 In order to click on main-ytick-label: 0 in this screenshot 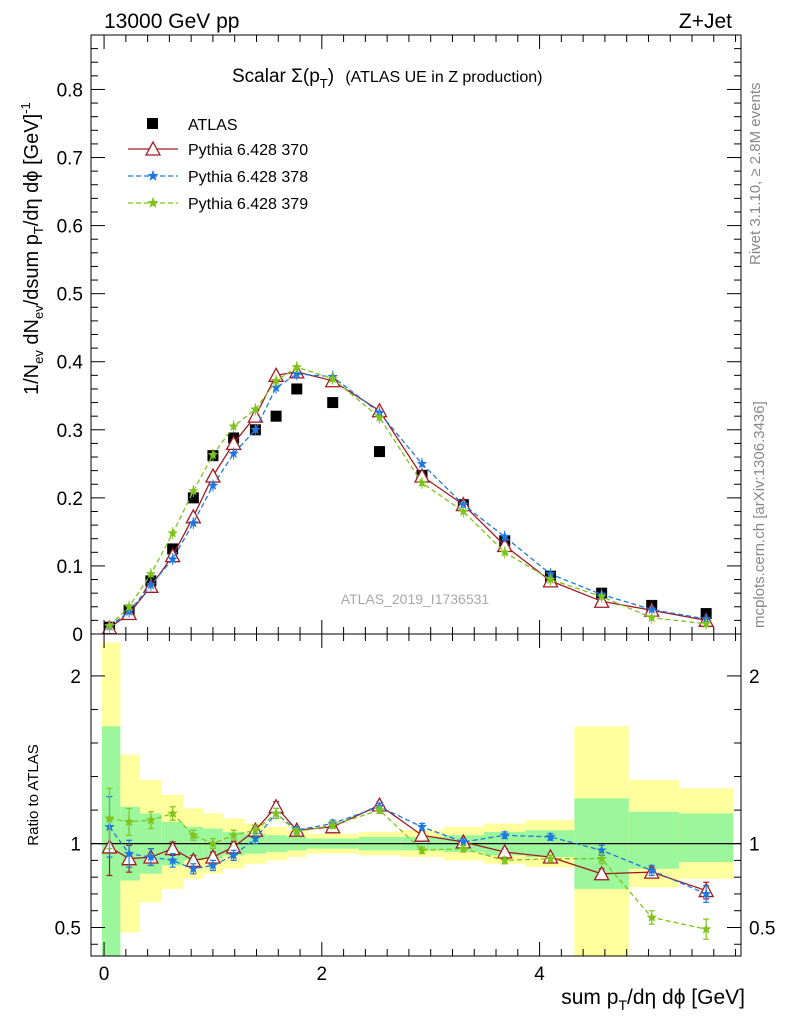, I will do `click(77, 635)`.